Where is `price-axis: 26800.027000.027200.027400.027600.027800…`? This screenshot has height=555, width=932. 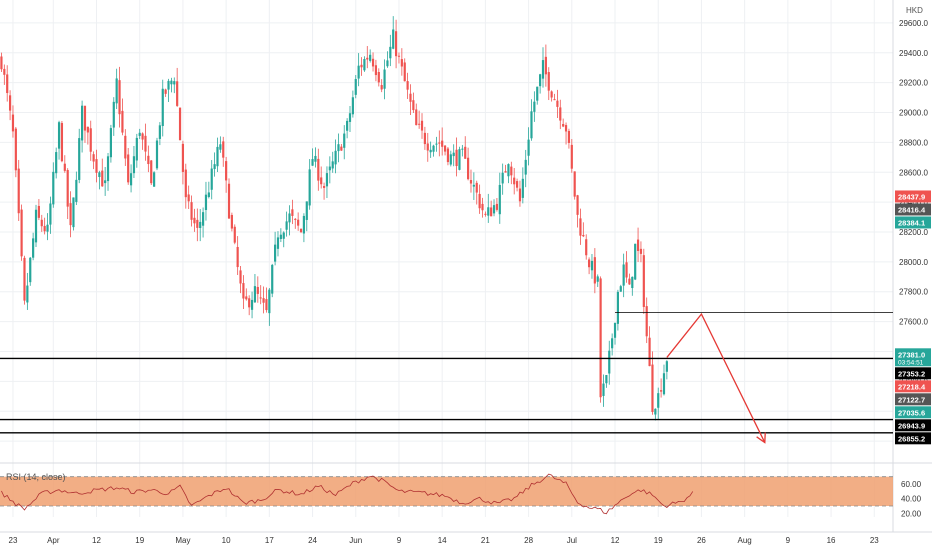 price-axis: 26800.027000.027200.027400.027600.027800… is located at coordinates (913, 268).